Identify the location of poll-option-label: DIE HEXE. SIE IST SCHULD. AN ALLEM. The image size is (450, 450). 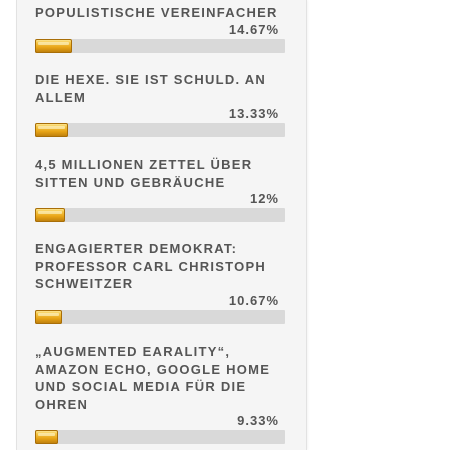
(150, 88).